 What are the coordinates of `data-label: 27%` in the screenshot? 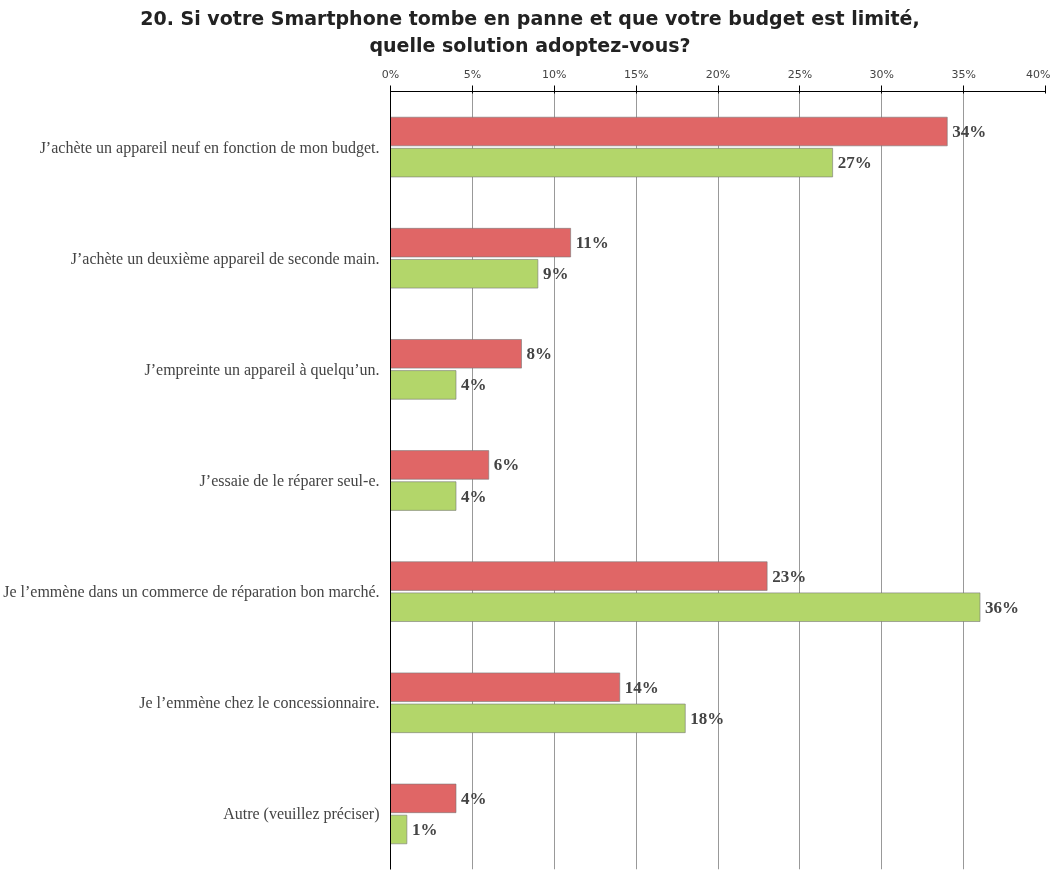 It's located at (854, 163).